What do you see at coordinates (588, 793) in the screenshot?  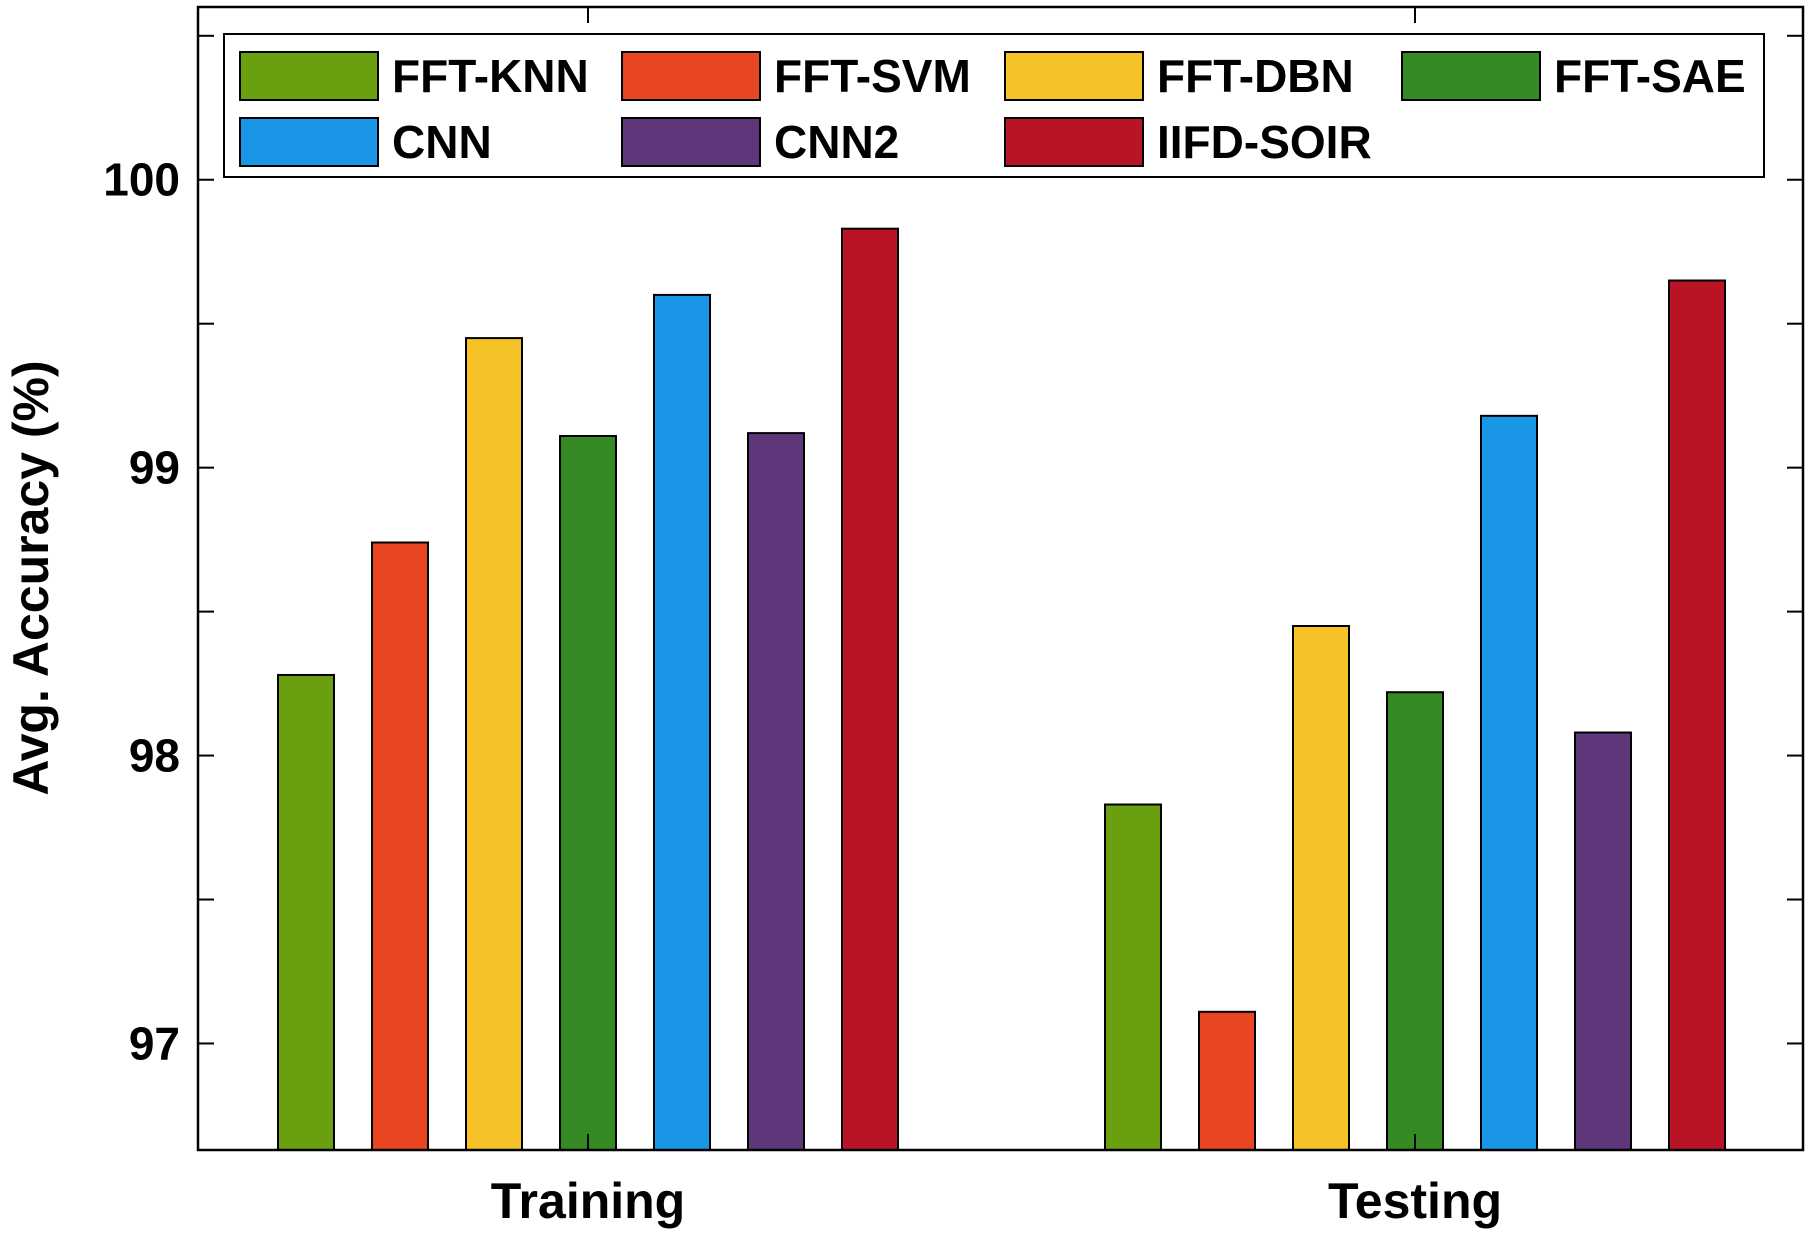 I see `bar-fft-sae-training` at bounding box center [588, 793].